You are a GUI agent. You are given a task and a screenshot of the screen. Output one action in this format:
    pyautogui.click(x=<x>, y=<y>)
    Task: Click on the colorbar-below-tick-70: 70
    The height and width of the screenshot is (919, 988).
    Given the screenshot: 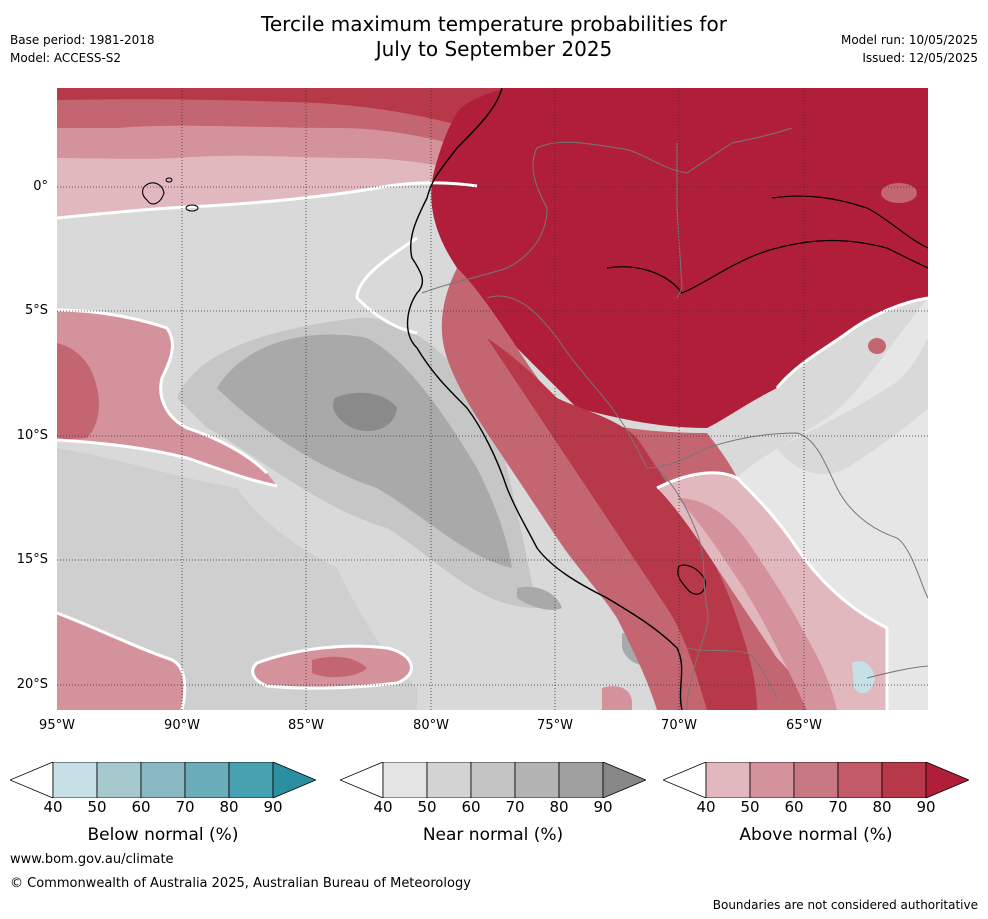 What is the action you would take?
    pyautogui.click(x=185, y=807)
    